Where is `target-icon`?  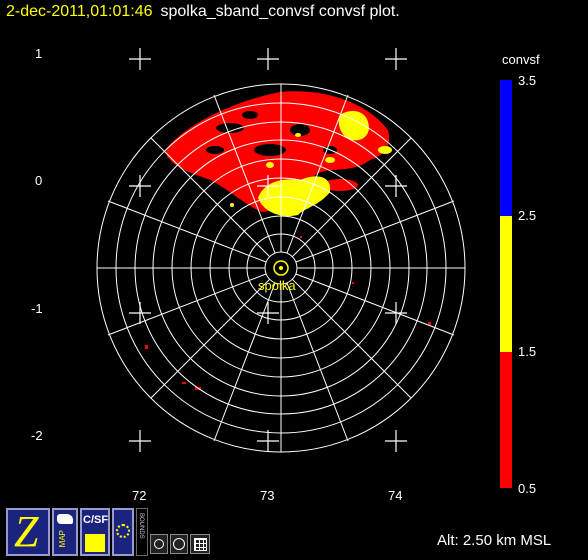
target-icon is located at coordinates (179, 544).